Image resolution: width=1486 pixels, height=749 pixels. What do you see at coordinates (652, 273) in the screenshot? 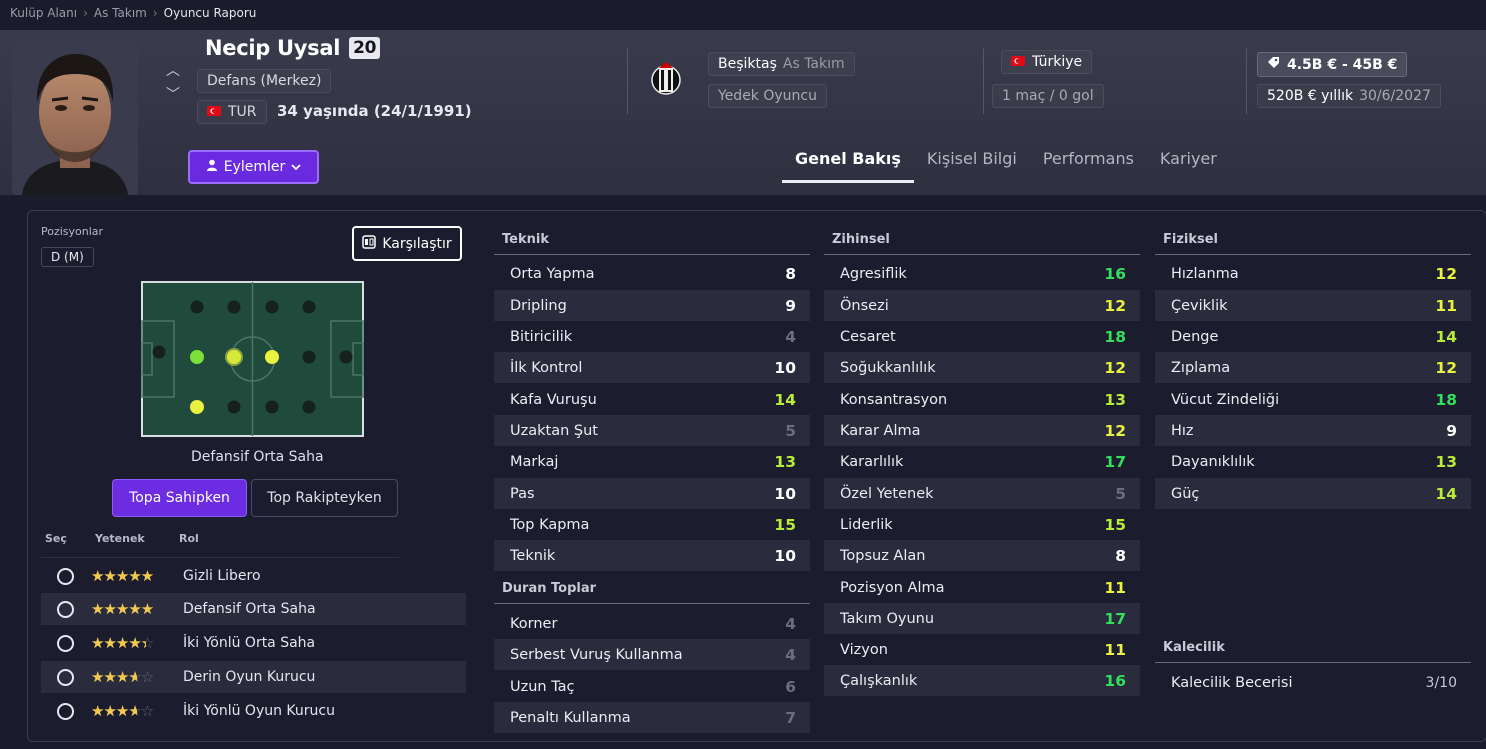
I see `attribute-row: Orta Yapma 8` at bounding box center [652, 273].